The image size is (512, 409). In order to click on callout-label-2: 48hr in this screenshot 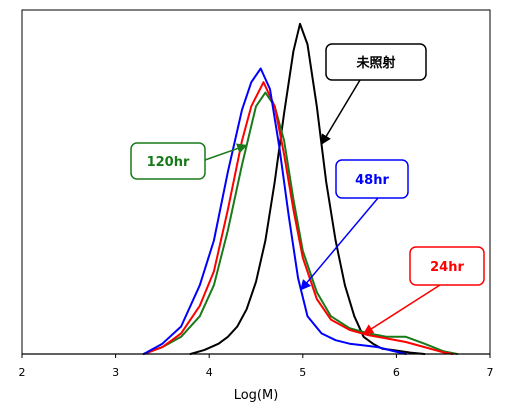, I will do `click(372, 180)`.